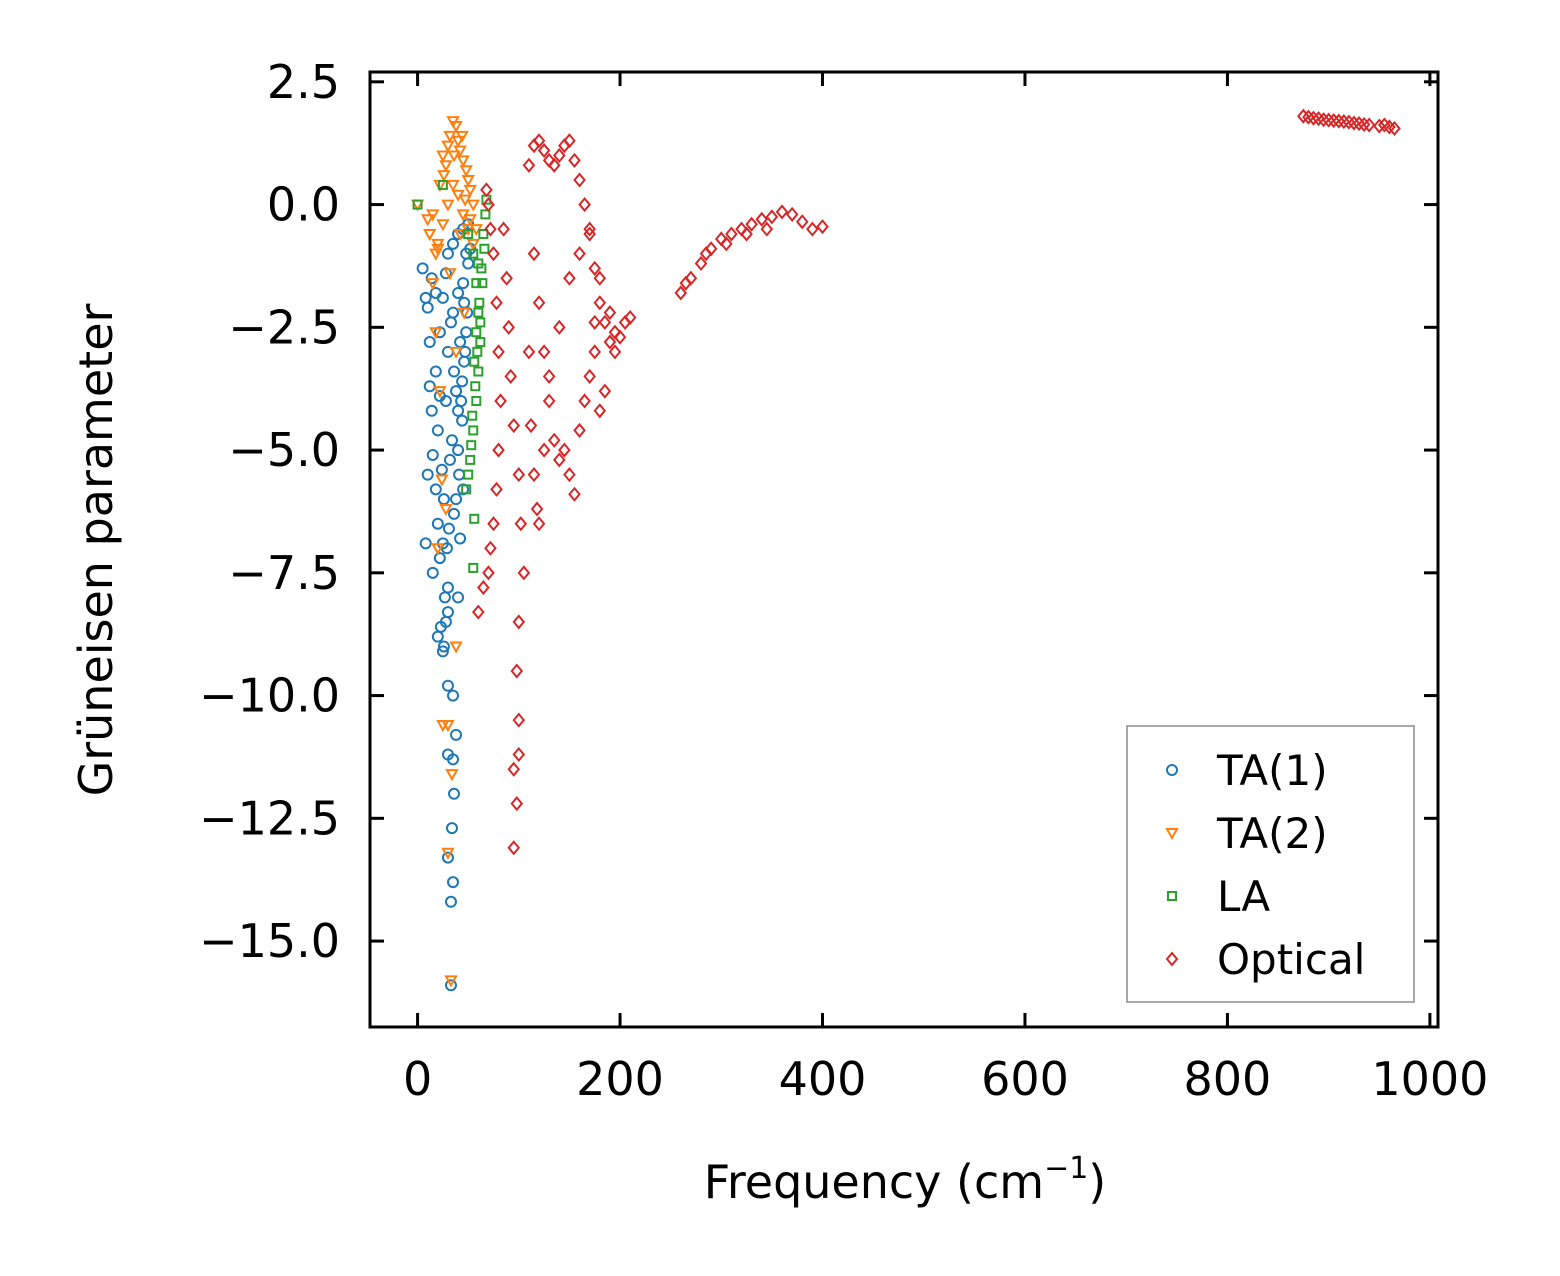  What do you see at coordinates (269, 818) in the screenshot?
I see `y-tick-label: −12.5` at bounding box center [269, 818].